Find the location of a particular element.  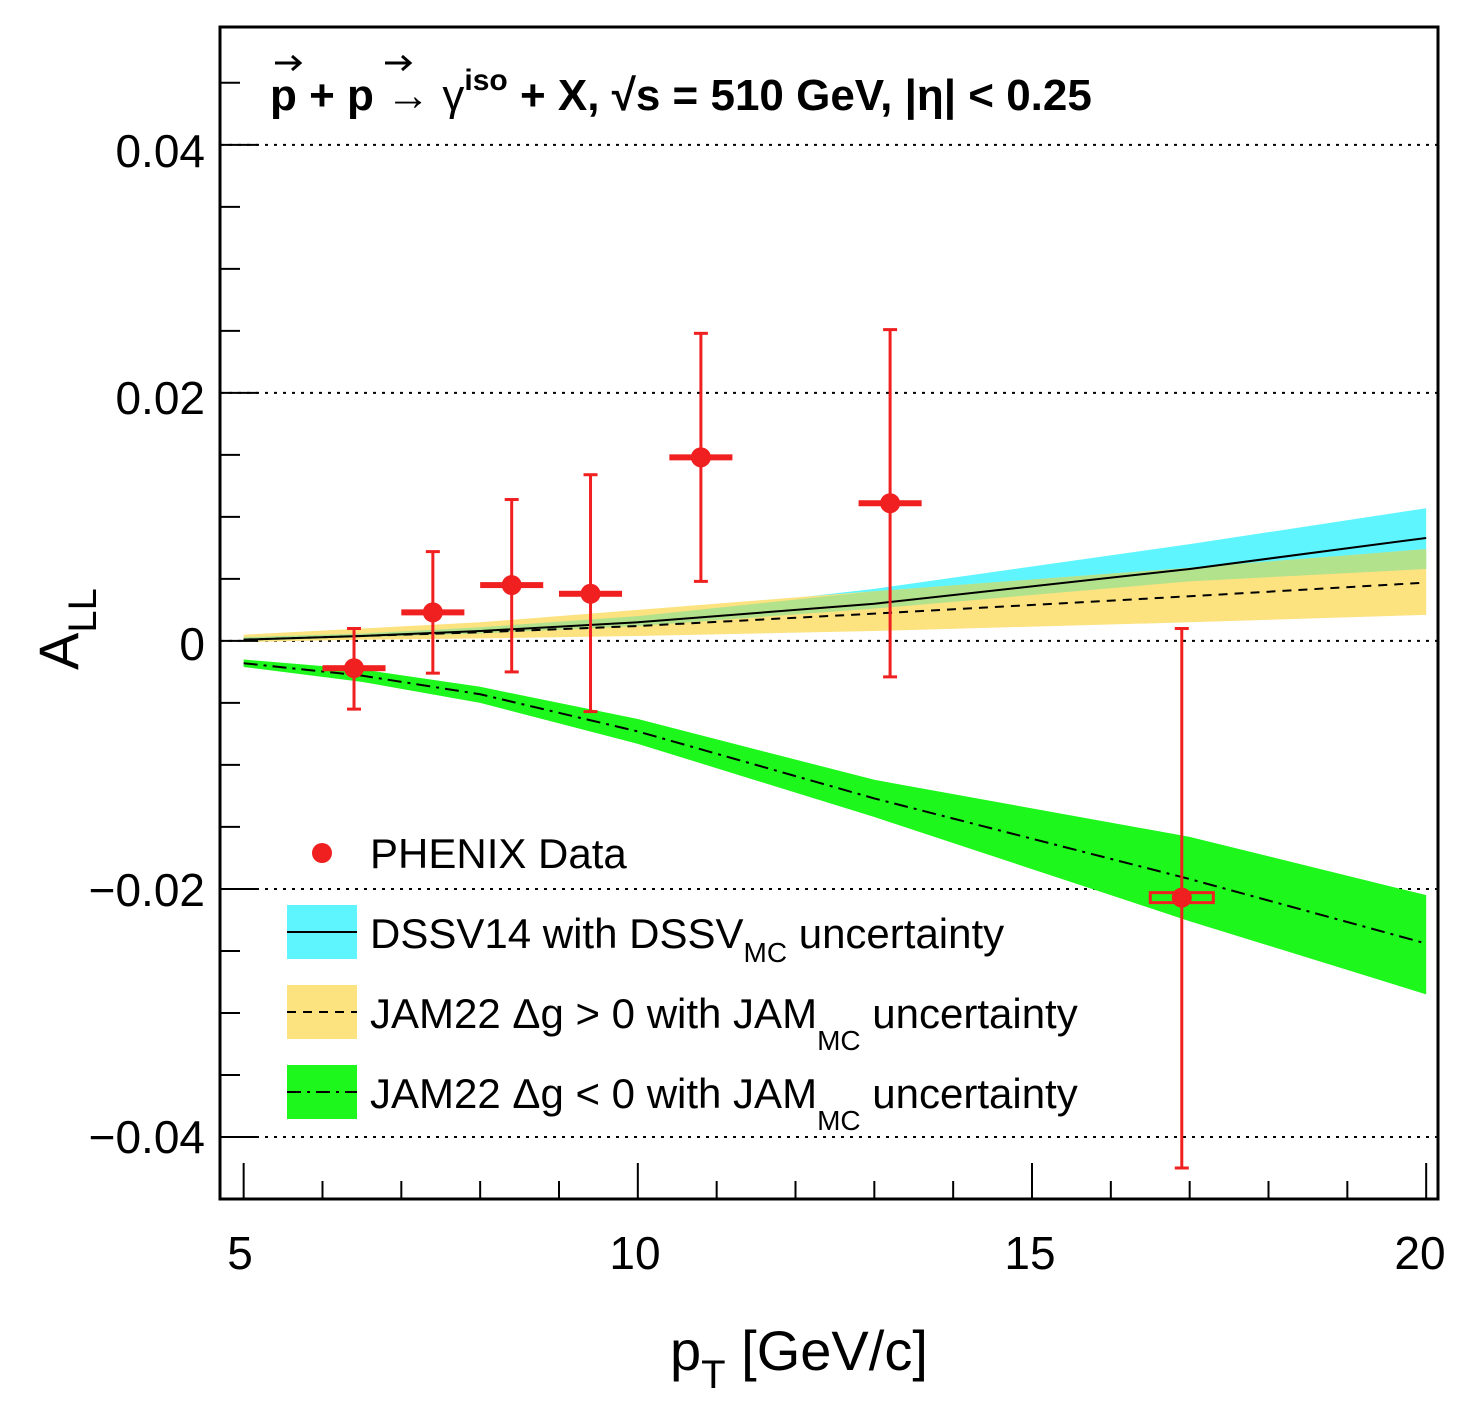

legend-entry-dssv: DSSV14 with DSSVMC uncertainty is located at coordinates (687, 939).